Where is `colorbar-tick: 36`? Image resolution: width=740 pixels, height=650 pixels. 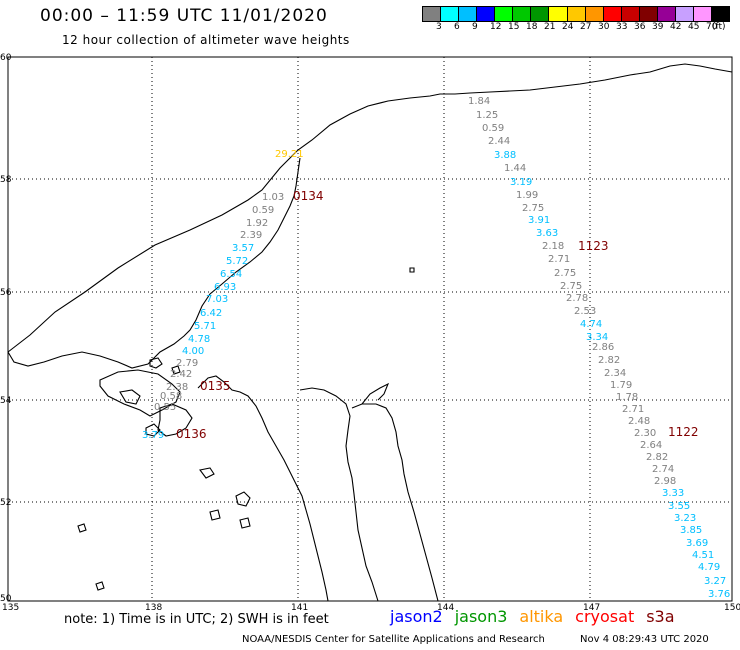 colorbar-tick: 36 is located at coordinates (640, 27).